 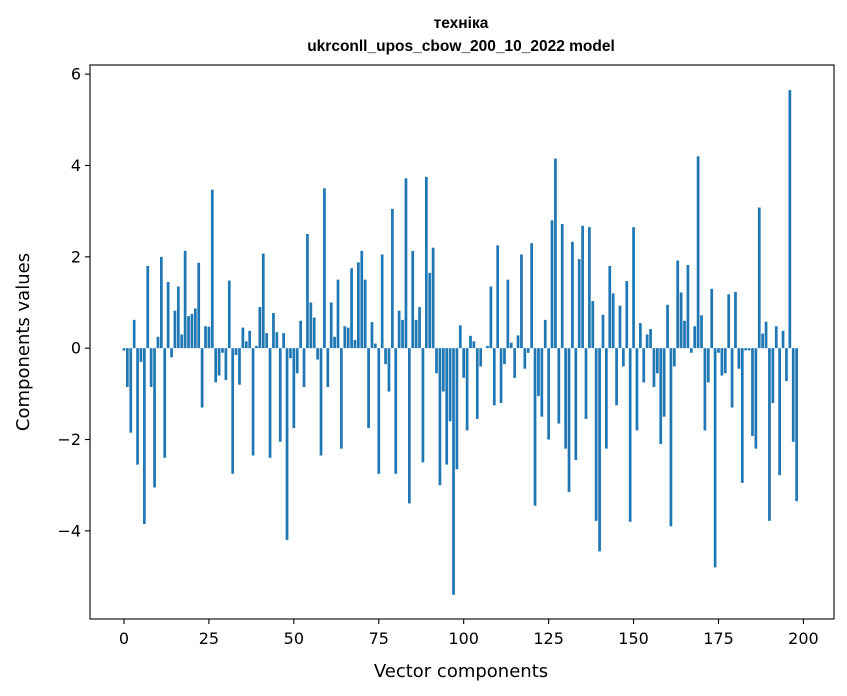 I want to click on y-tick-label: 4, so click(x=76, y=165).